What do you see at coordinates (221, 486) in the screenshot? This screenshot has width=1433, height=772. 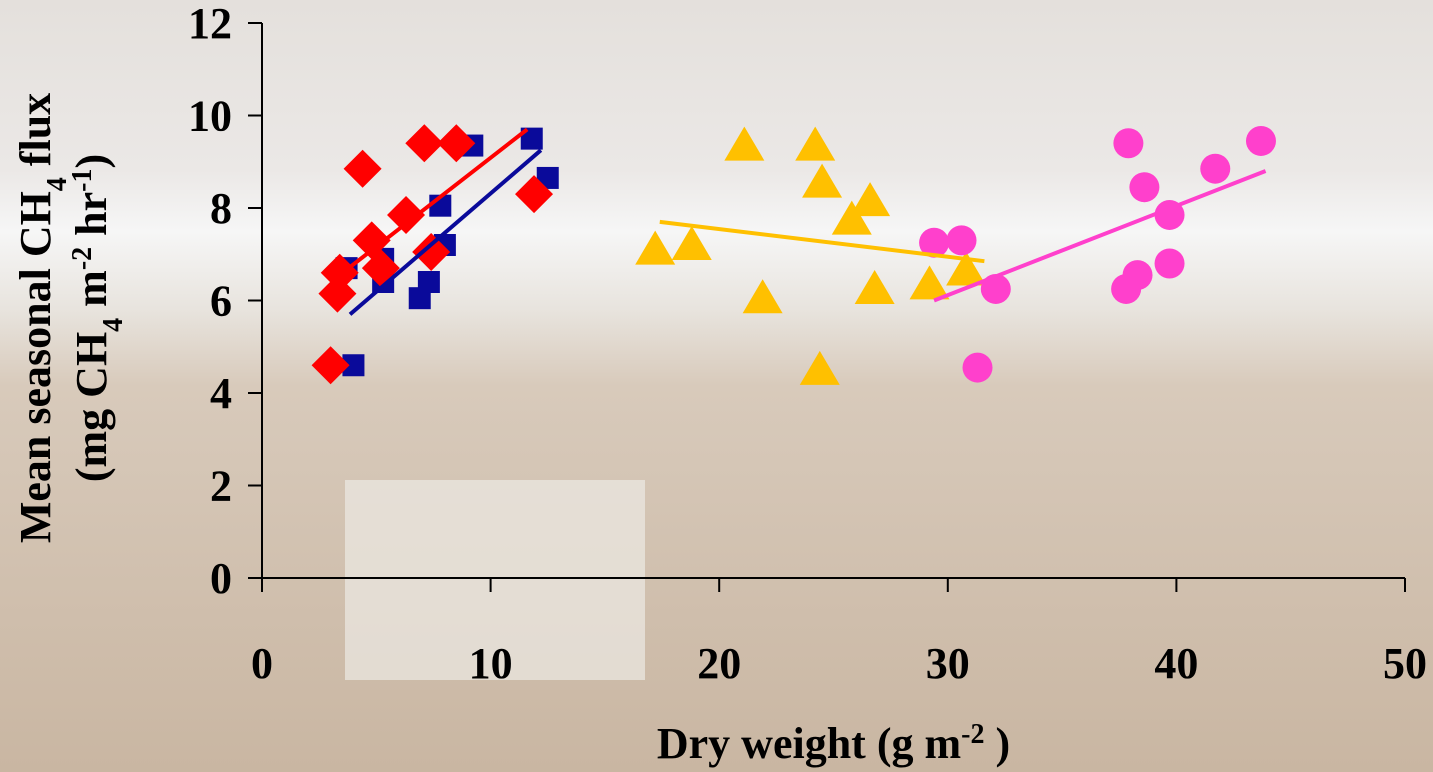 I see `y-tick-label: 2` at bounding box center [221, 486].